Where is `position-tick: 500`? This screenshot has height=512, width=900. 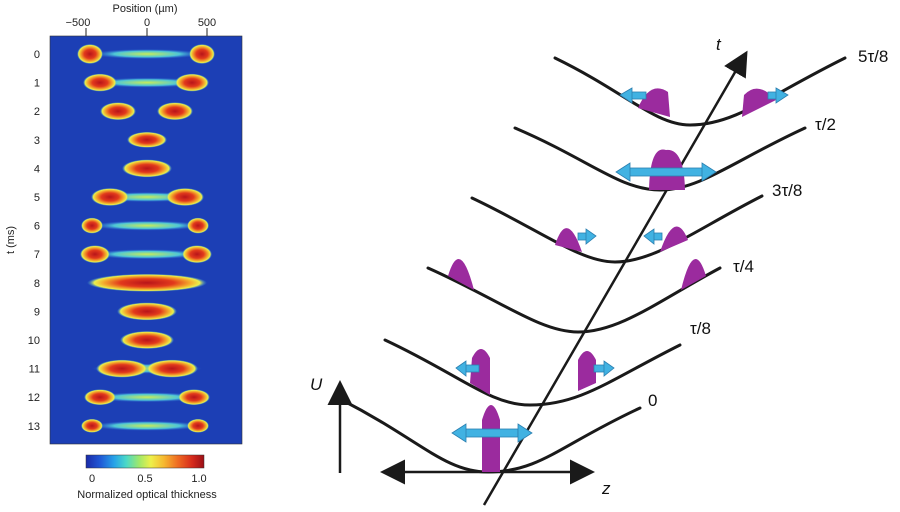 position-tick: 500 is located at coordinates (207, 23).